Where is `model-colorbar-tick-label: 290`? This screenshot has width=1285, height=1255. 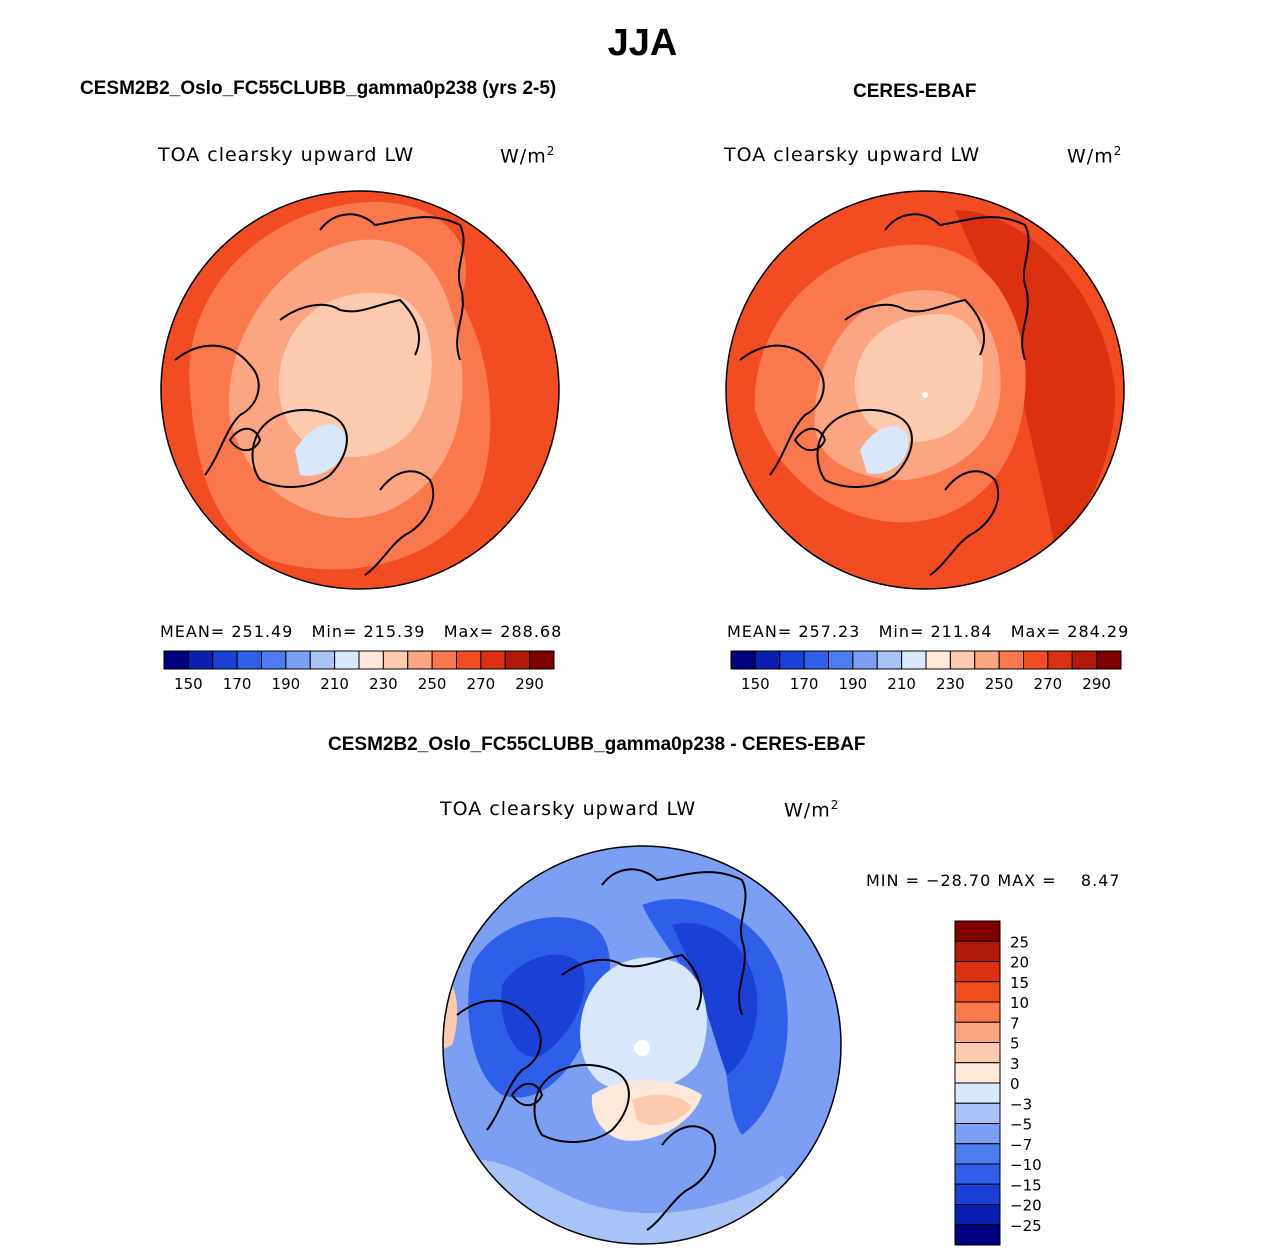 model-colorbar-tick-label: 290 is located at coordinates (529, 684).